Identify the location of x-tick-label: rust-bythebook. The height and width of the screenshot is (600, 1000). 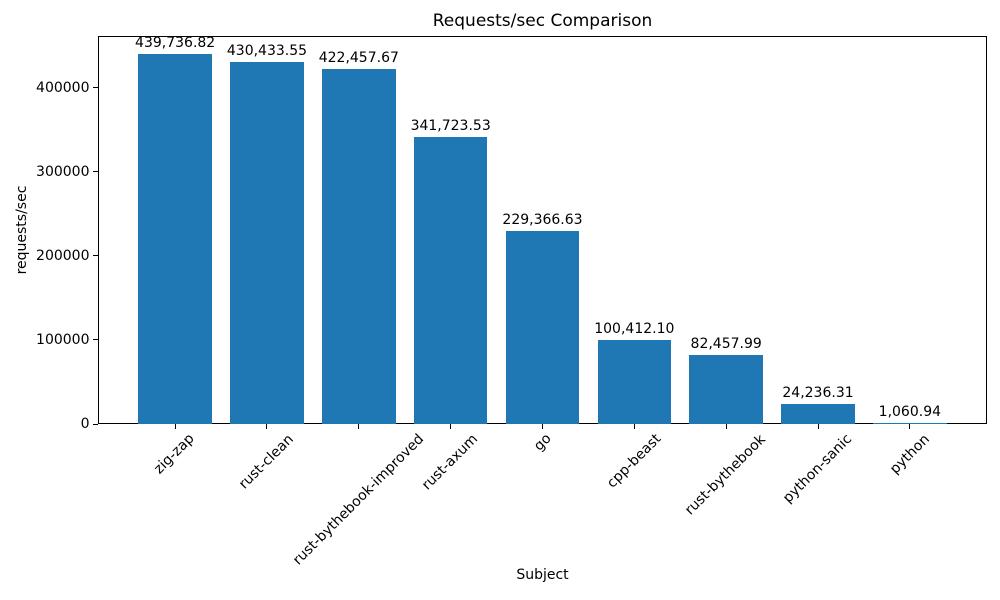
(726, 474).